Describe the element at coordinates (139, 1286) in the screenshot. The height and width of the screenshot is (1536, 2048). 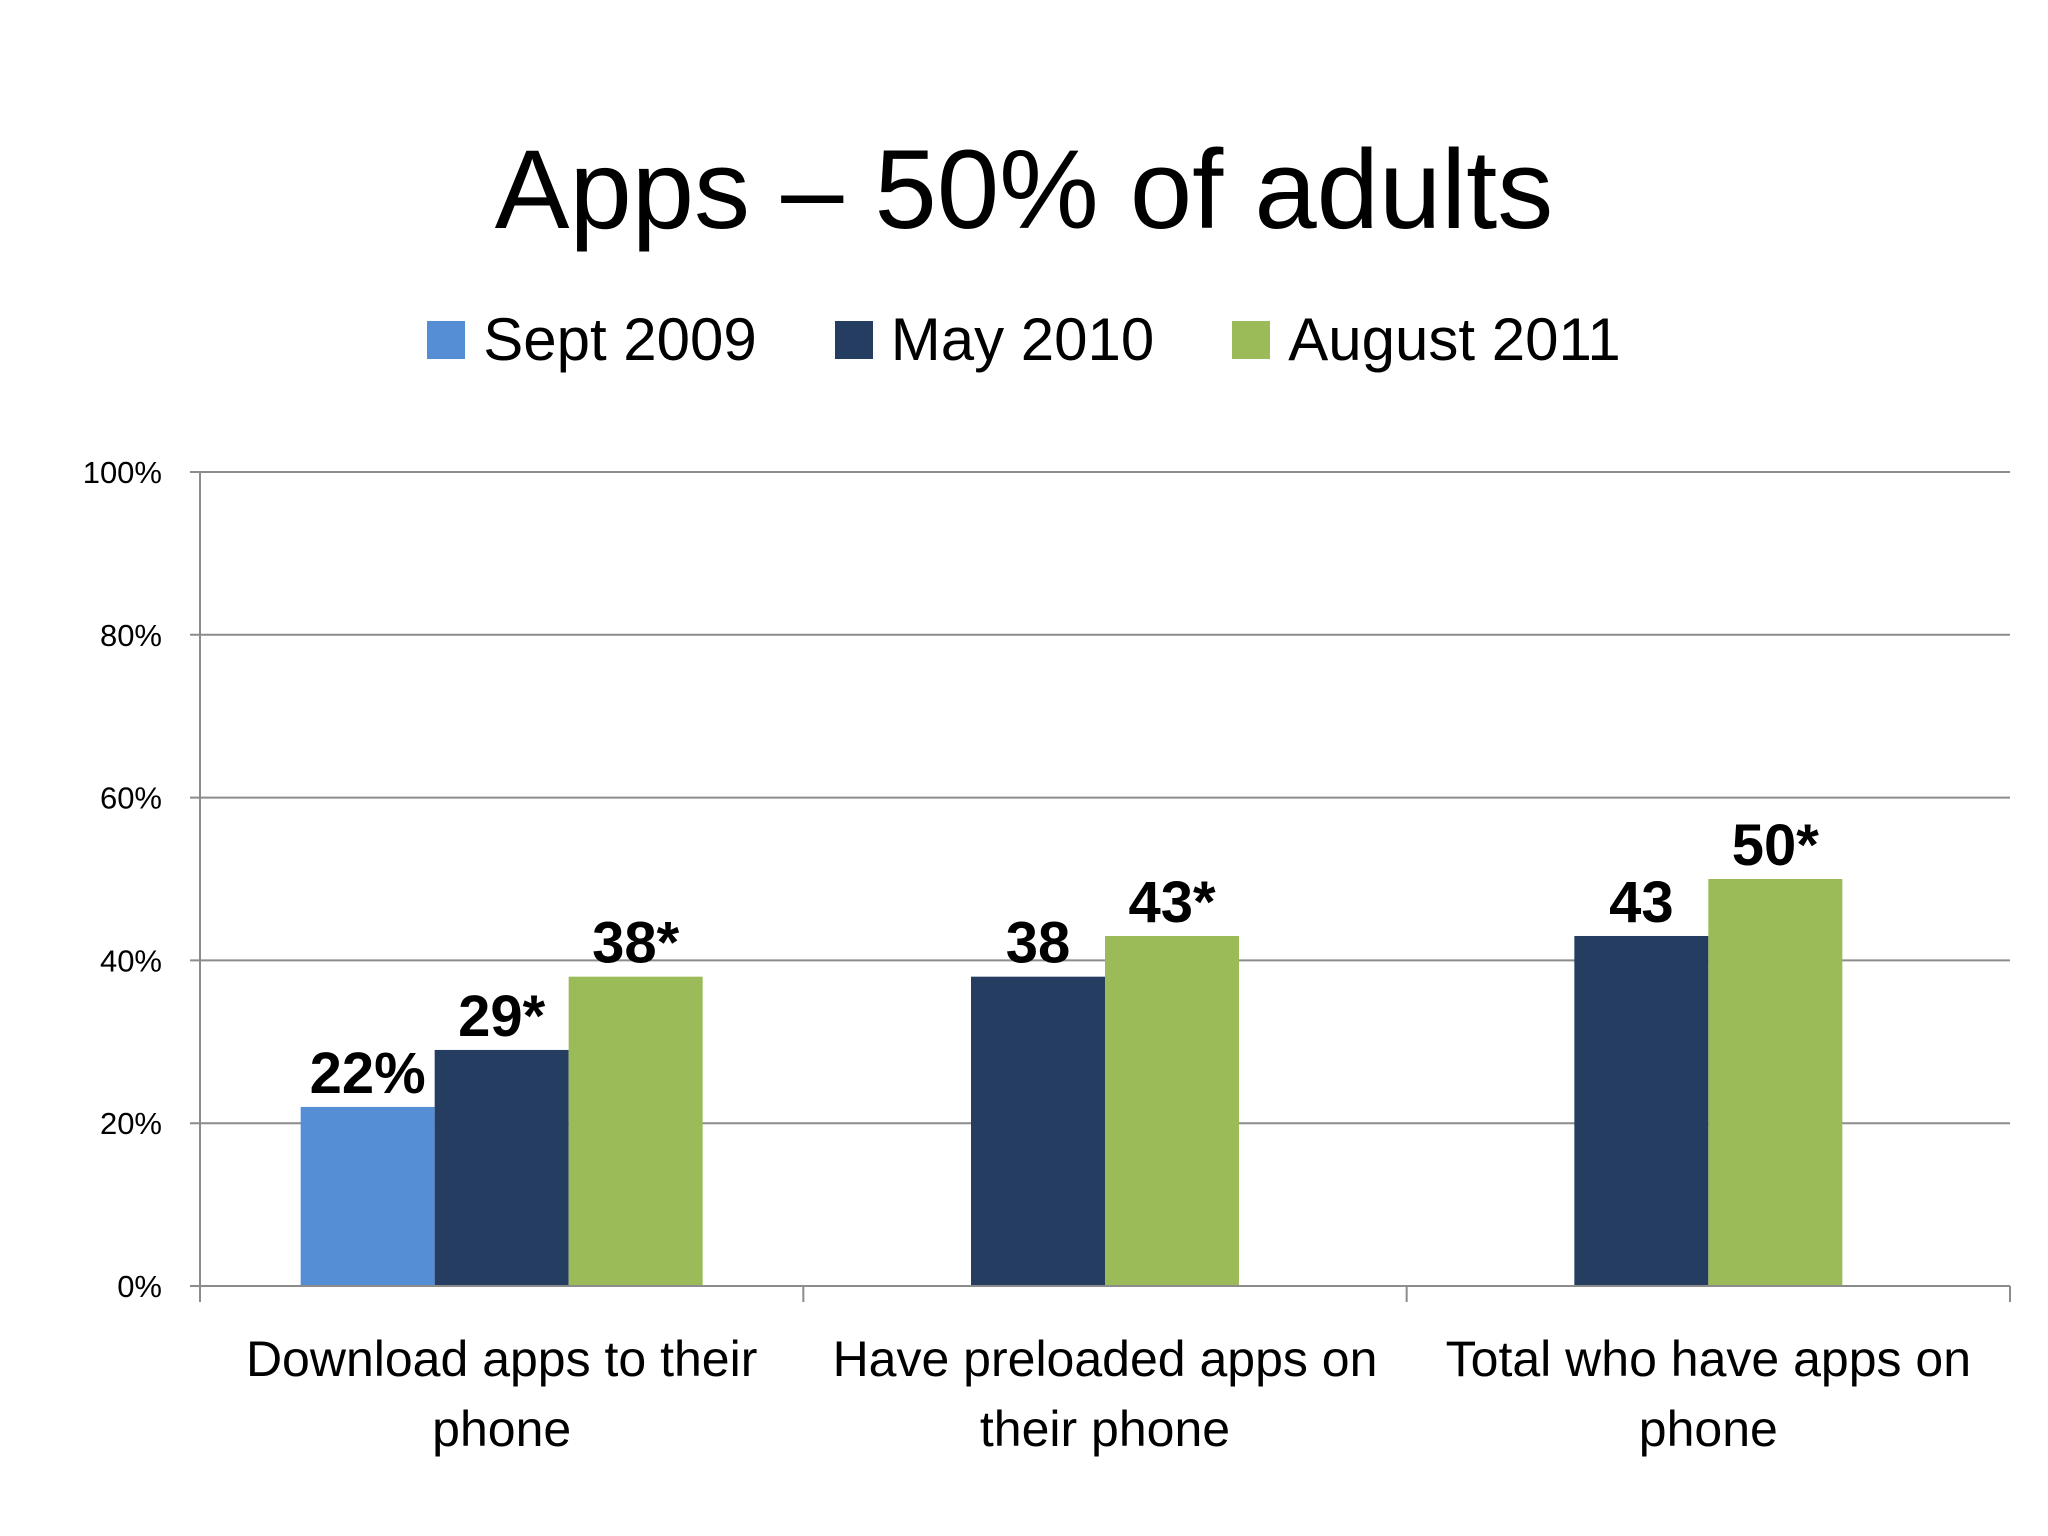
I see `y-tick-label: 0%` at that location.